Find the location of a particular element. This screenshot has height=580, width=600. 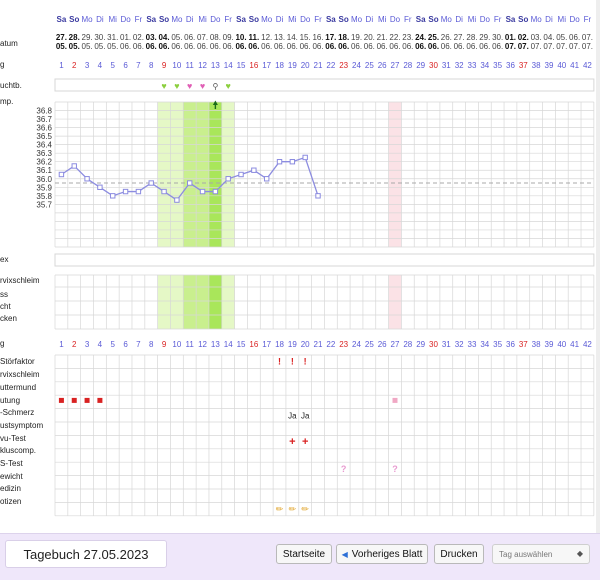

cycle-day-number: 22 is located at coordinates (330, 65).